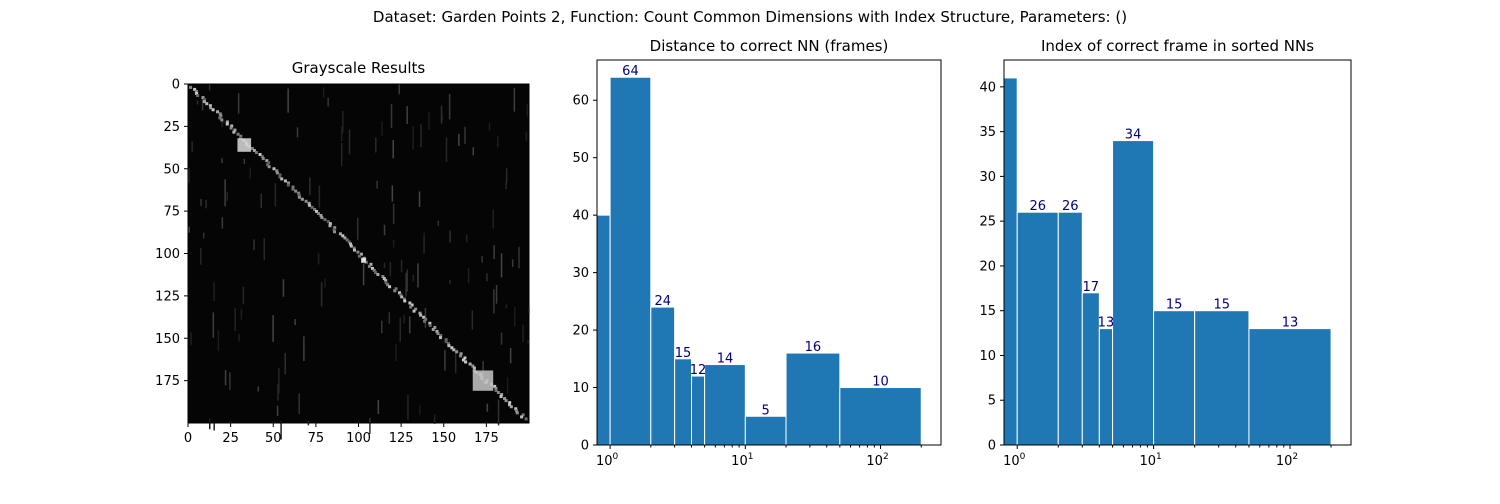 The width and height of the screenshot is (1500, 504). Describe the element at coordinates (171, 212) in the screenshot. I see `heatmap-y-tick-label: 75` at that location.